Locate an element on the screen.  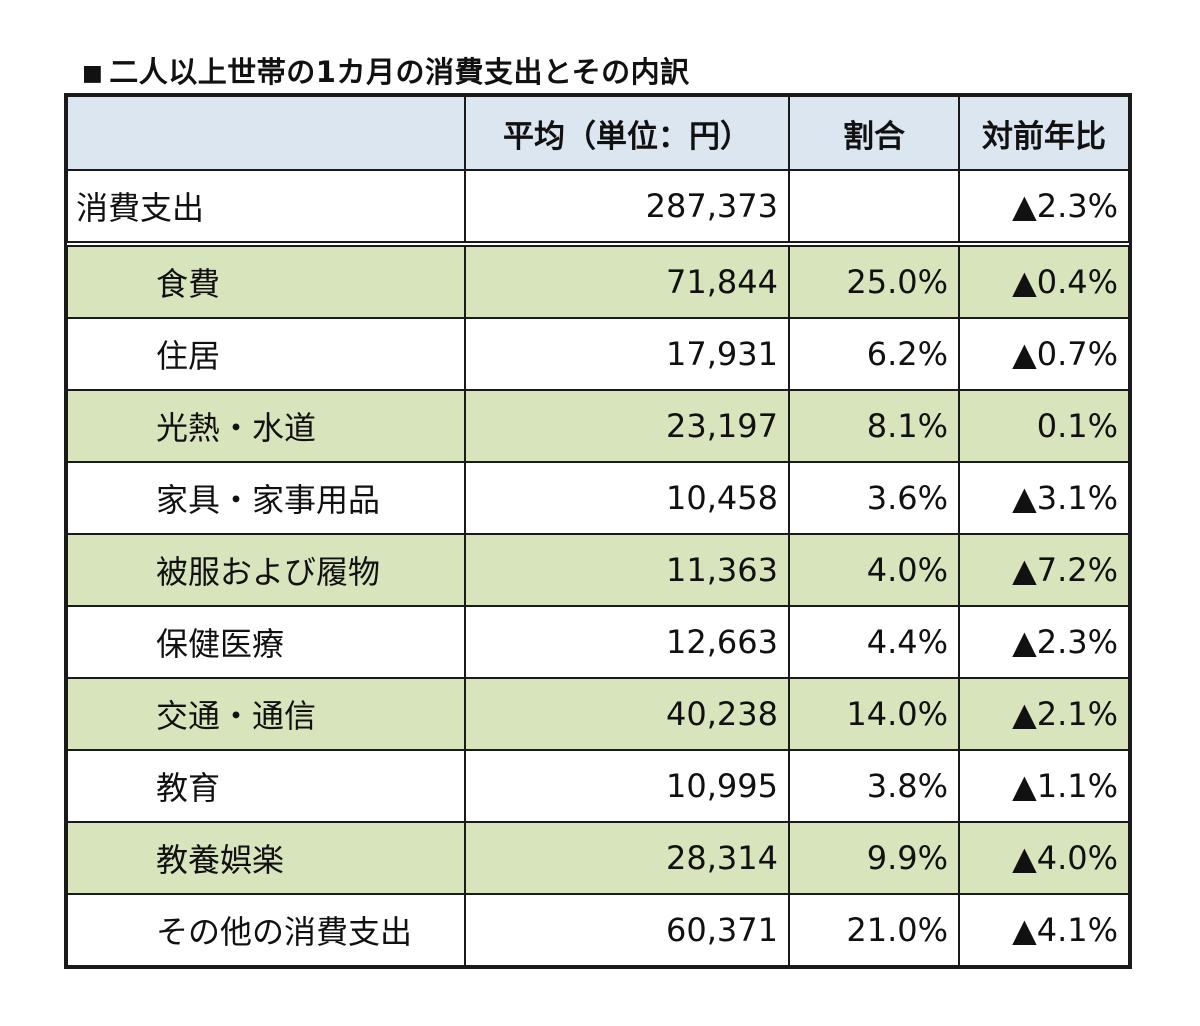
row-share: 8.1% is located at coordinates (874, 426).